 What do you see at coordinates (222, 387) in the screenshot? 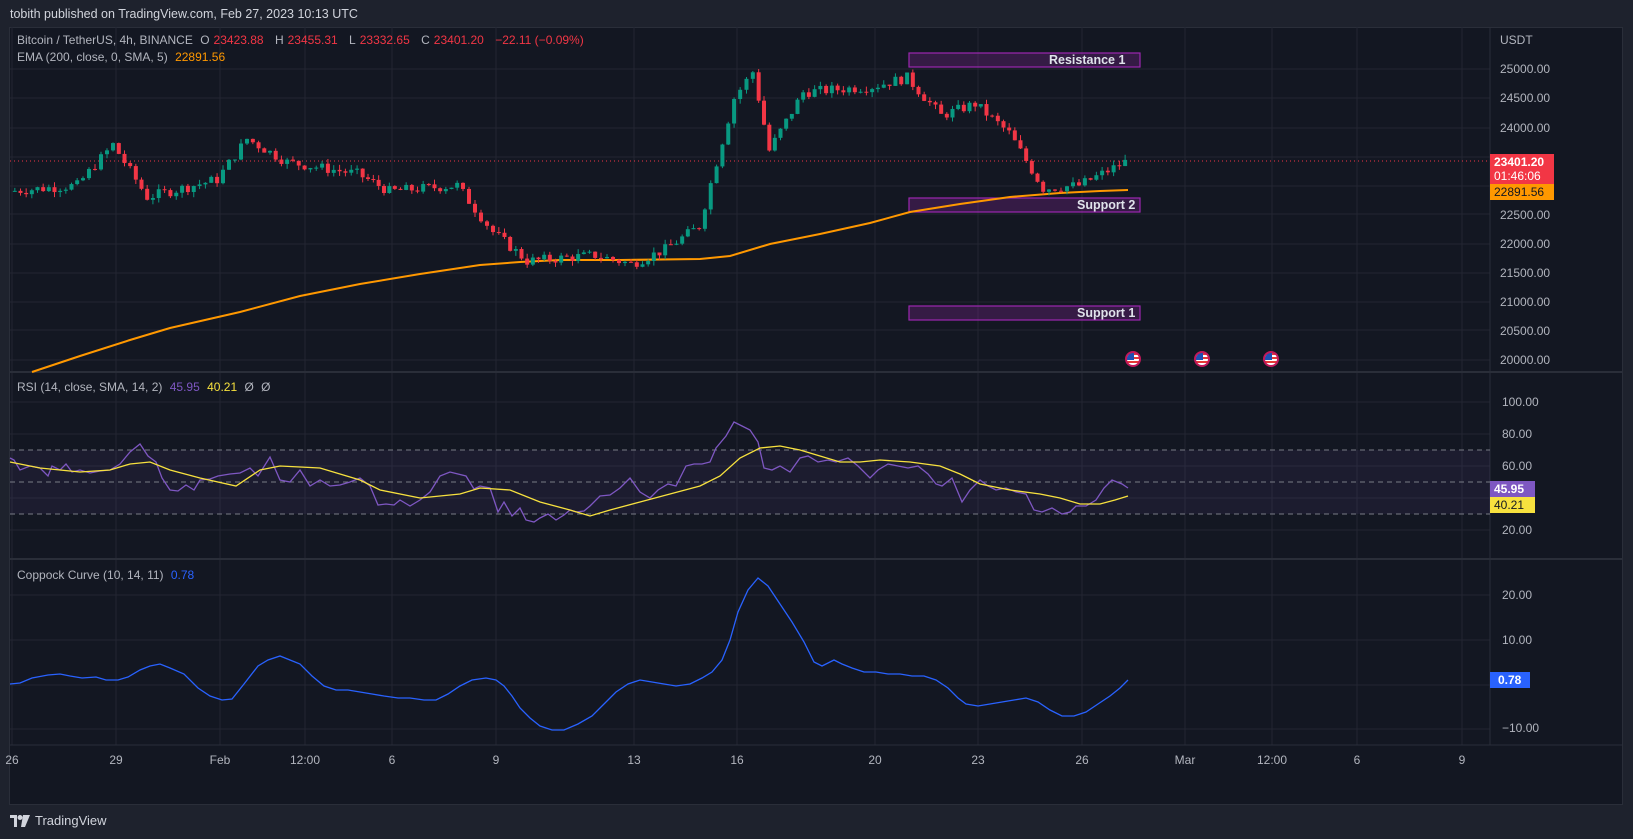
I see `rsi-sma-value: 40.21` at bounding box center [222, 387].